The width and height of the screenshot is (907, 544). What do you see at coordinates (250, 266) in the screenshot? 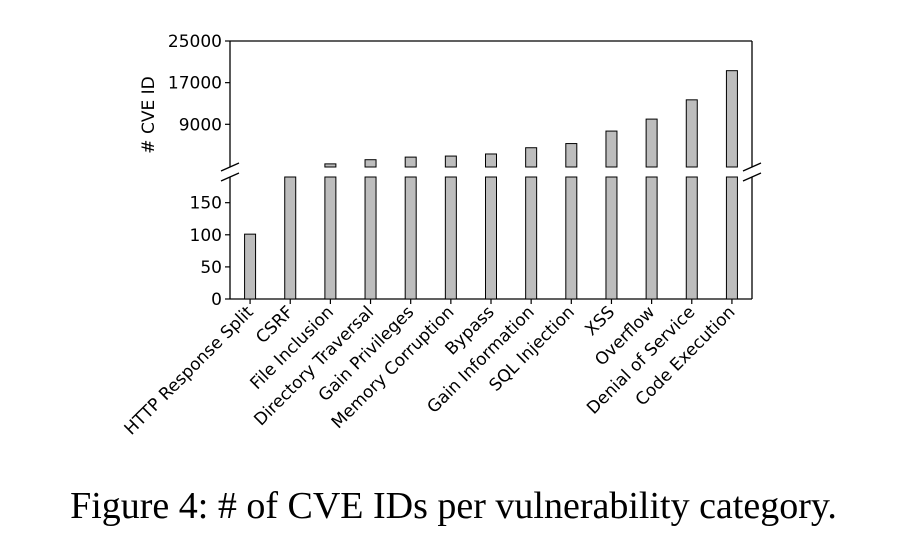
I see `bar` at bounding box center [250, 266].